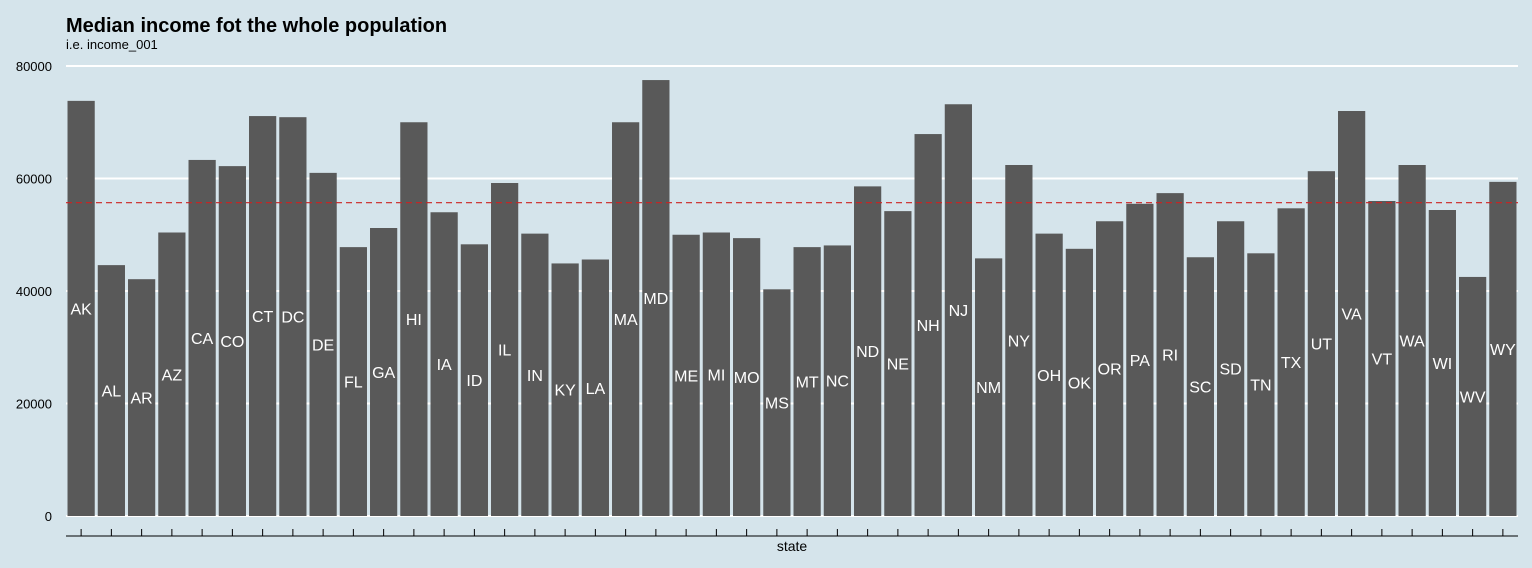  What do you see at coordinates (257, 26) in the screenshot?
I see `chart-title: Median income fot the whole population` at bounding box center [257, 26].